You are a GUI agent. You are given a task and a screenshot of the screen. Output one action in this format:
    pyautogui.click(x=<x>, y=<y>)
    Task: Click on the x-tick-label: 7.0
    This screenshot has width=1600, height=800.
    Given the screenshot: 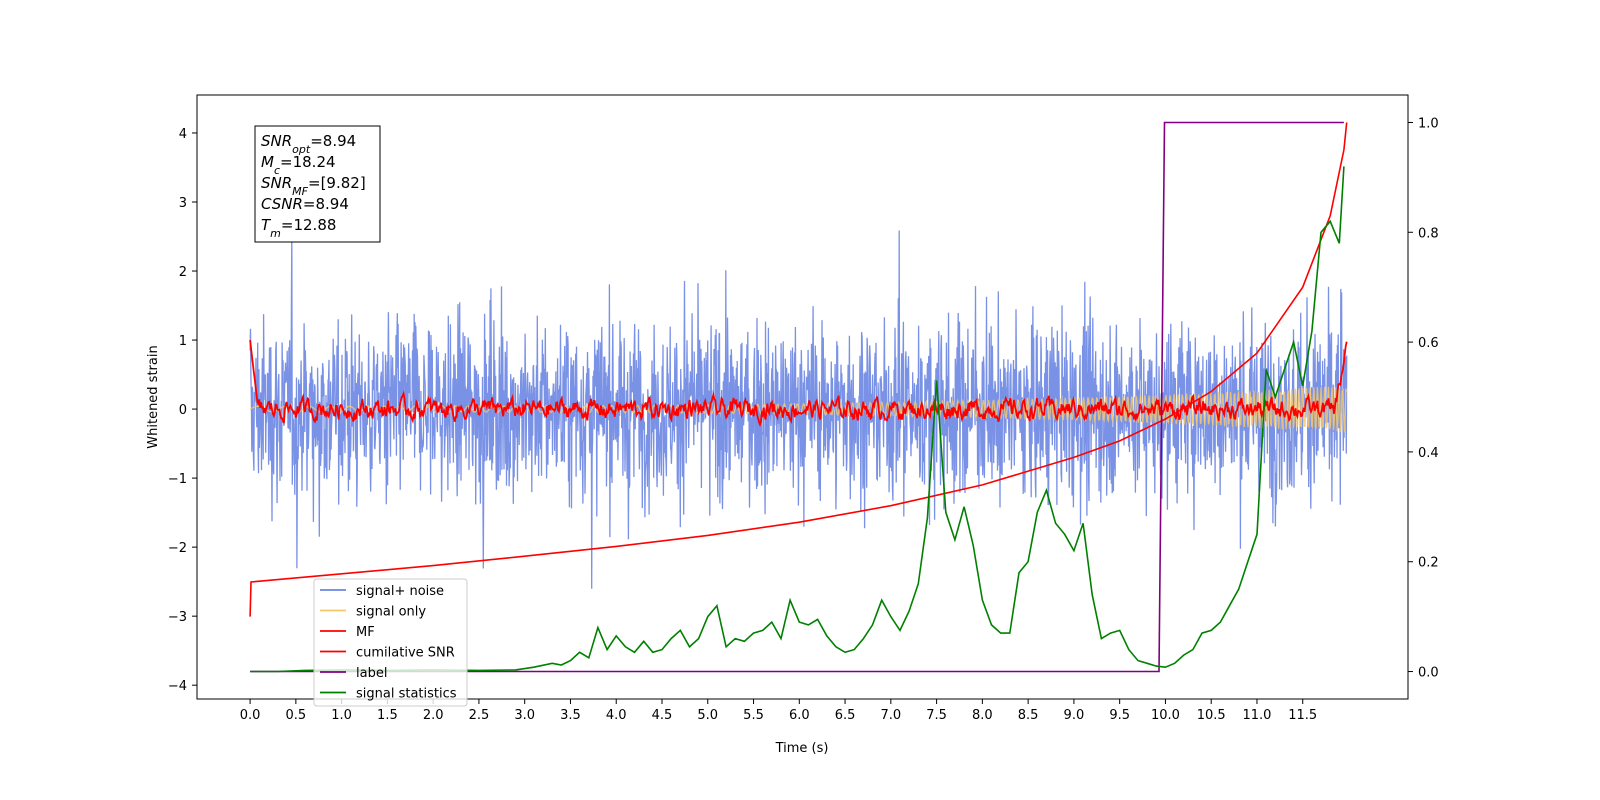 What is the action you would take?
    pyautogui.click(x=890, y=715)
    